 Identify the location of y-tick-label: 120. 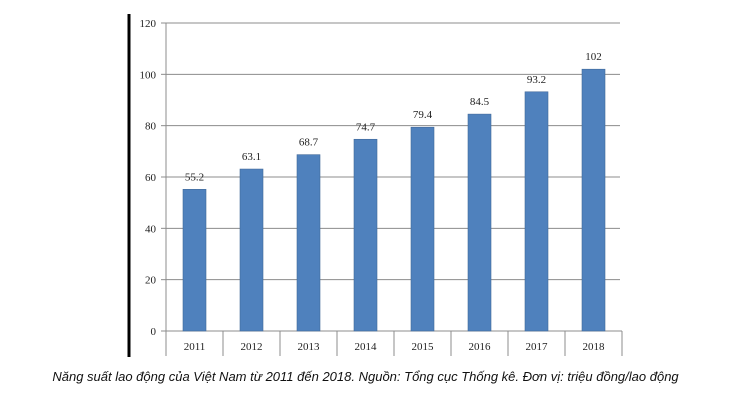
(148, 24).